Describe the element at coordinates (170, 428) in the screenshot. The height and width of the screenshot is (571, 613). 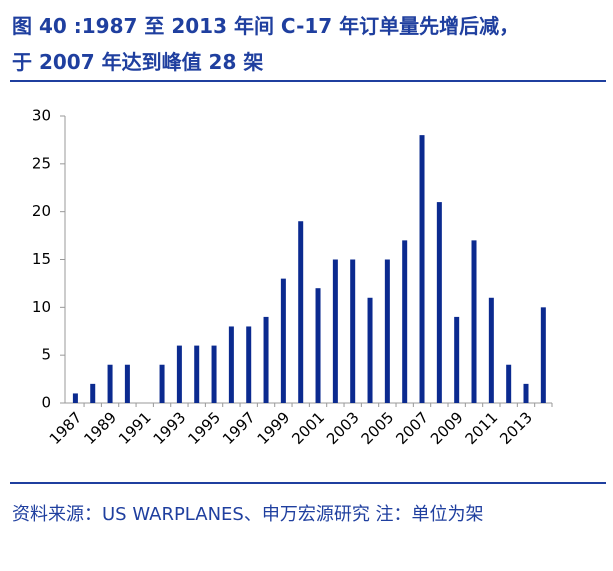
I see `x-tick-label: 1993` at that location.